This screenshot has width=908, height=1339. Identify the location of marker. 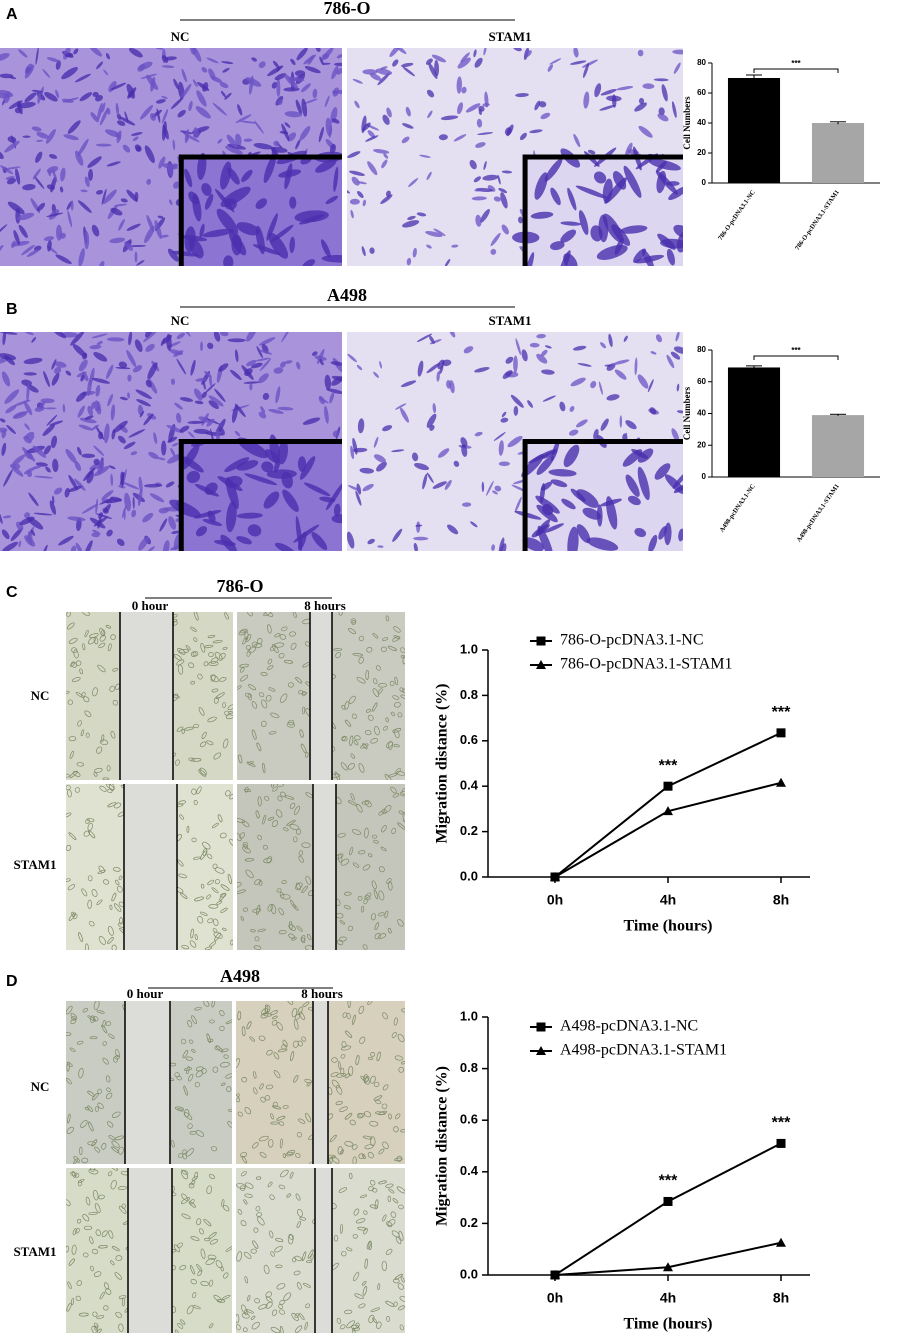
(555, 876).